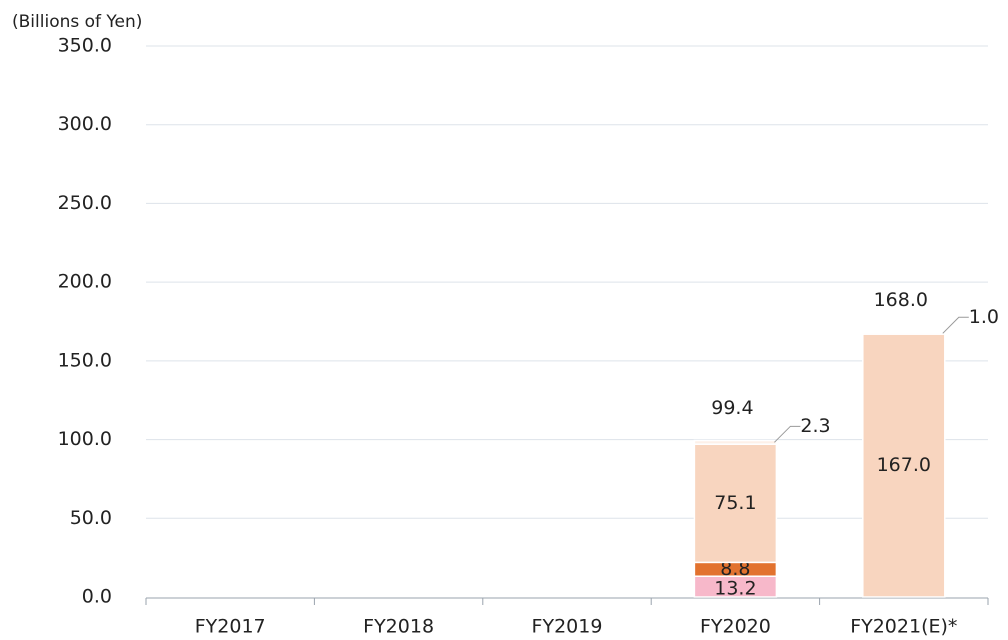 This screenshot has width=1008, height=640. What do you see at coordinates (77, 22) in the screenshot?
I see `y-axis-unit: (Billions of Yen)` at bounding box center [77, 22].